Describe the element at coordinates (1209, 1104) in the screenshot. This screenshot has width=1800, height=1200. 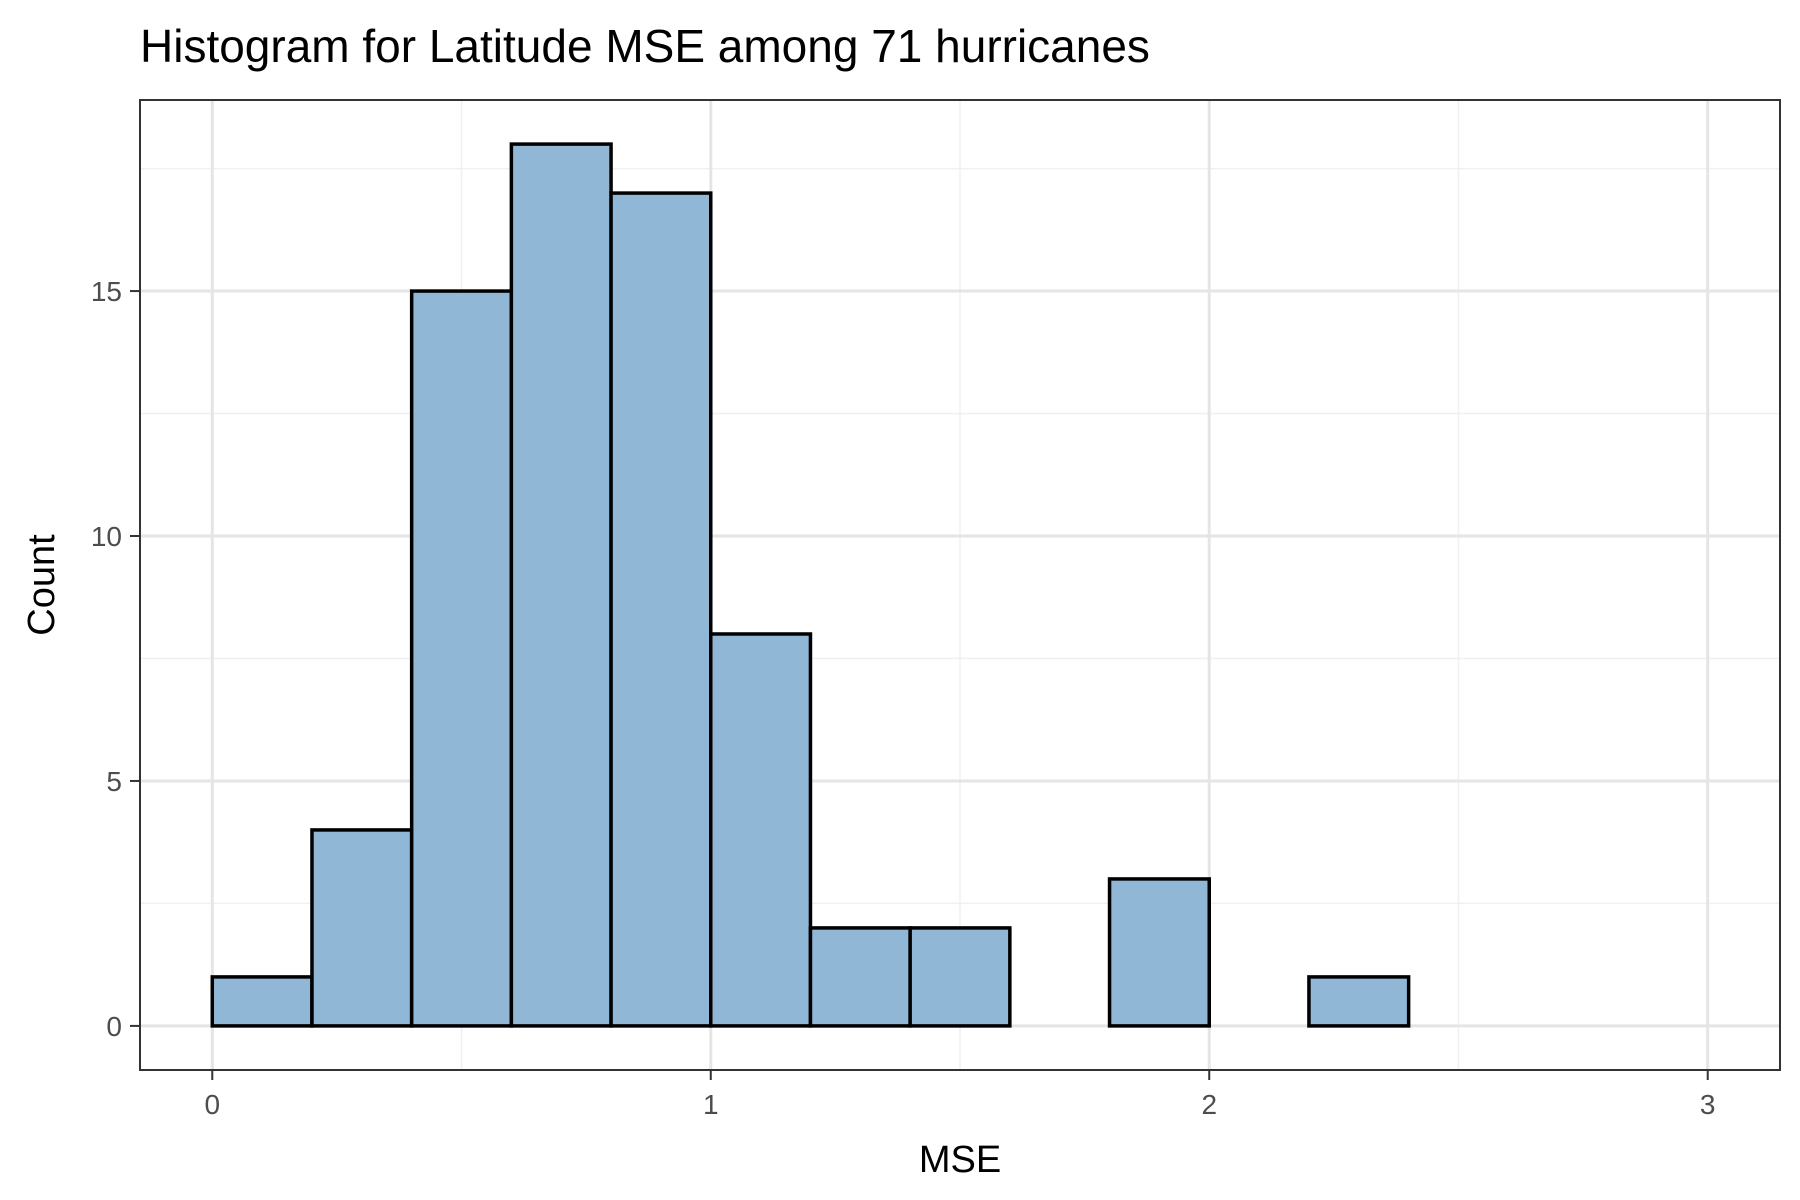
I see `x-tick-label: 2` at that location.